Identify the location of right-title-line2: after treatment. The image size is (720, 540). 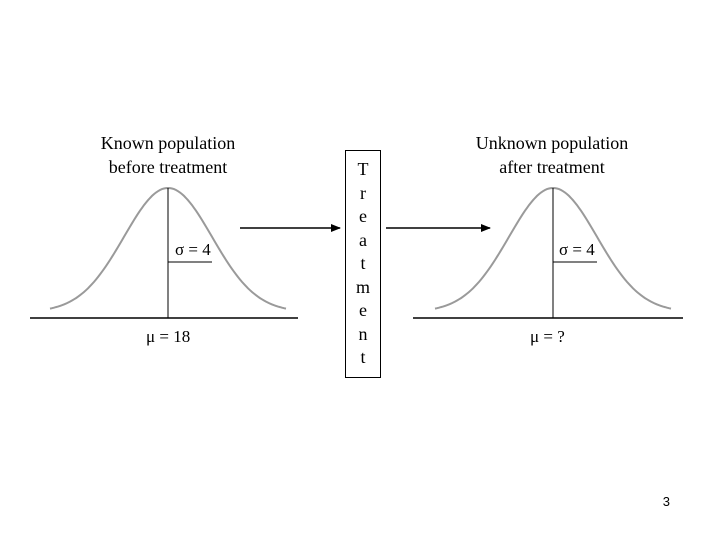
(552, 167).